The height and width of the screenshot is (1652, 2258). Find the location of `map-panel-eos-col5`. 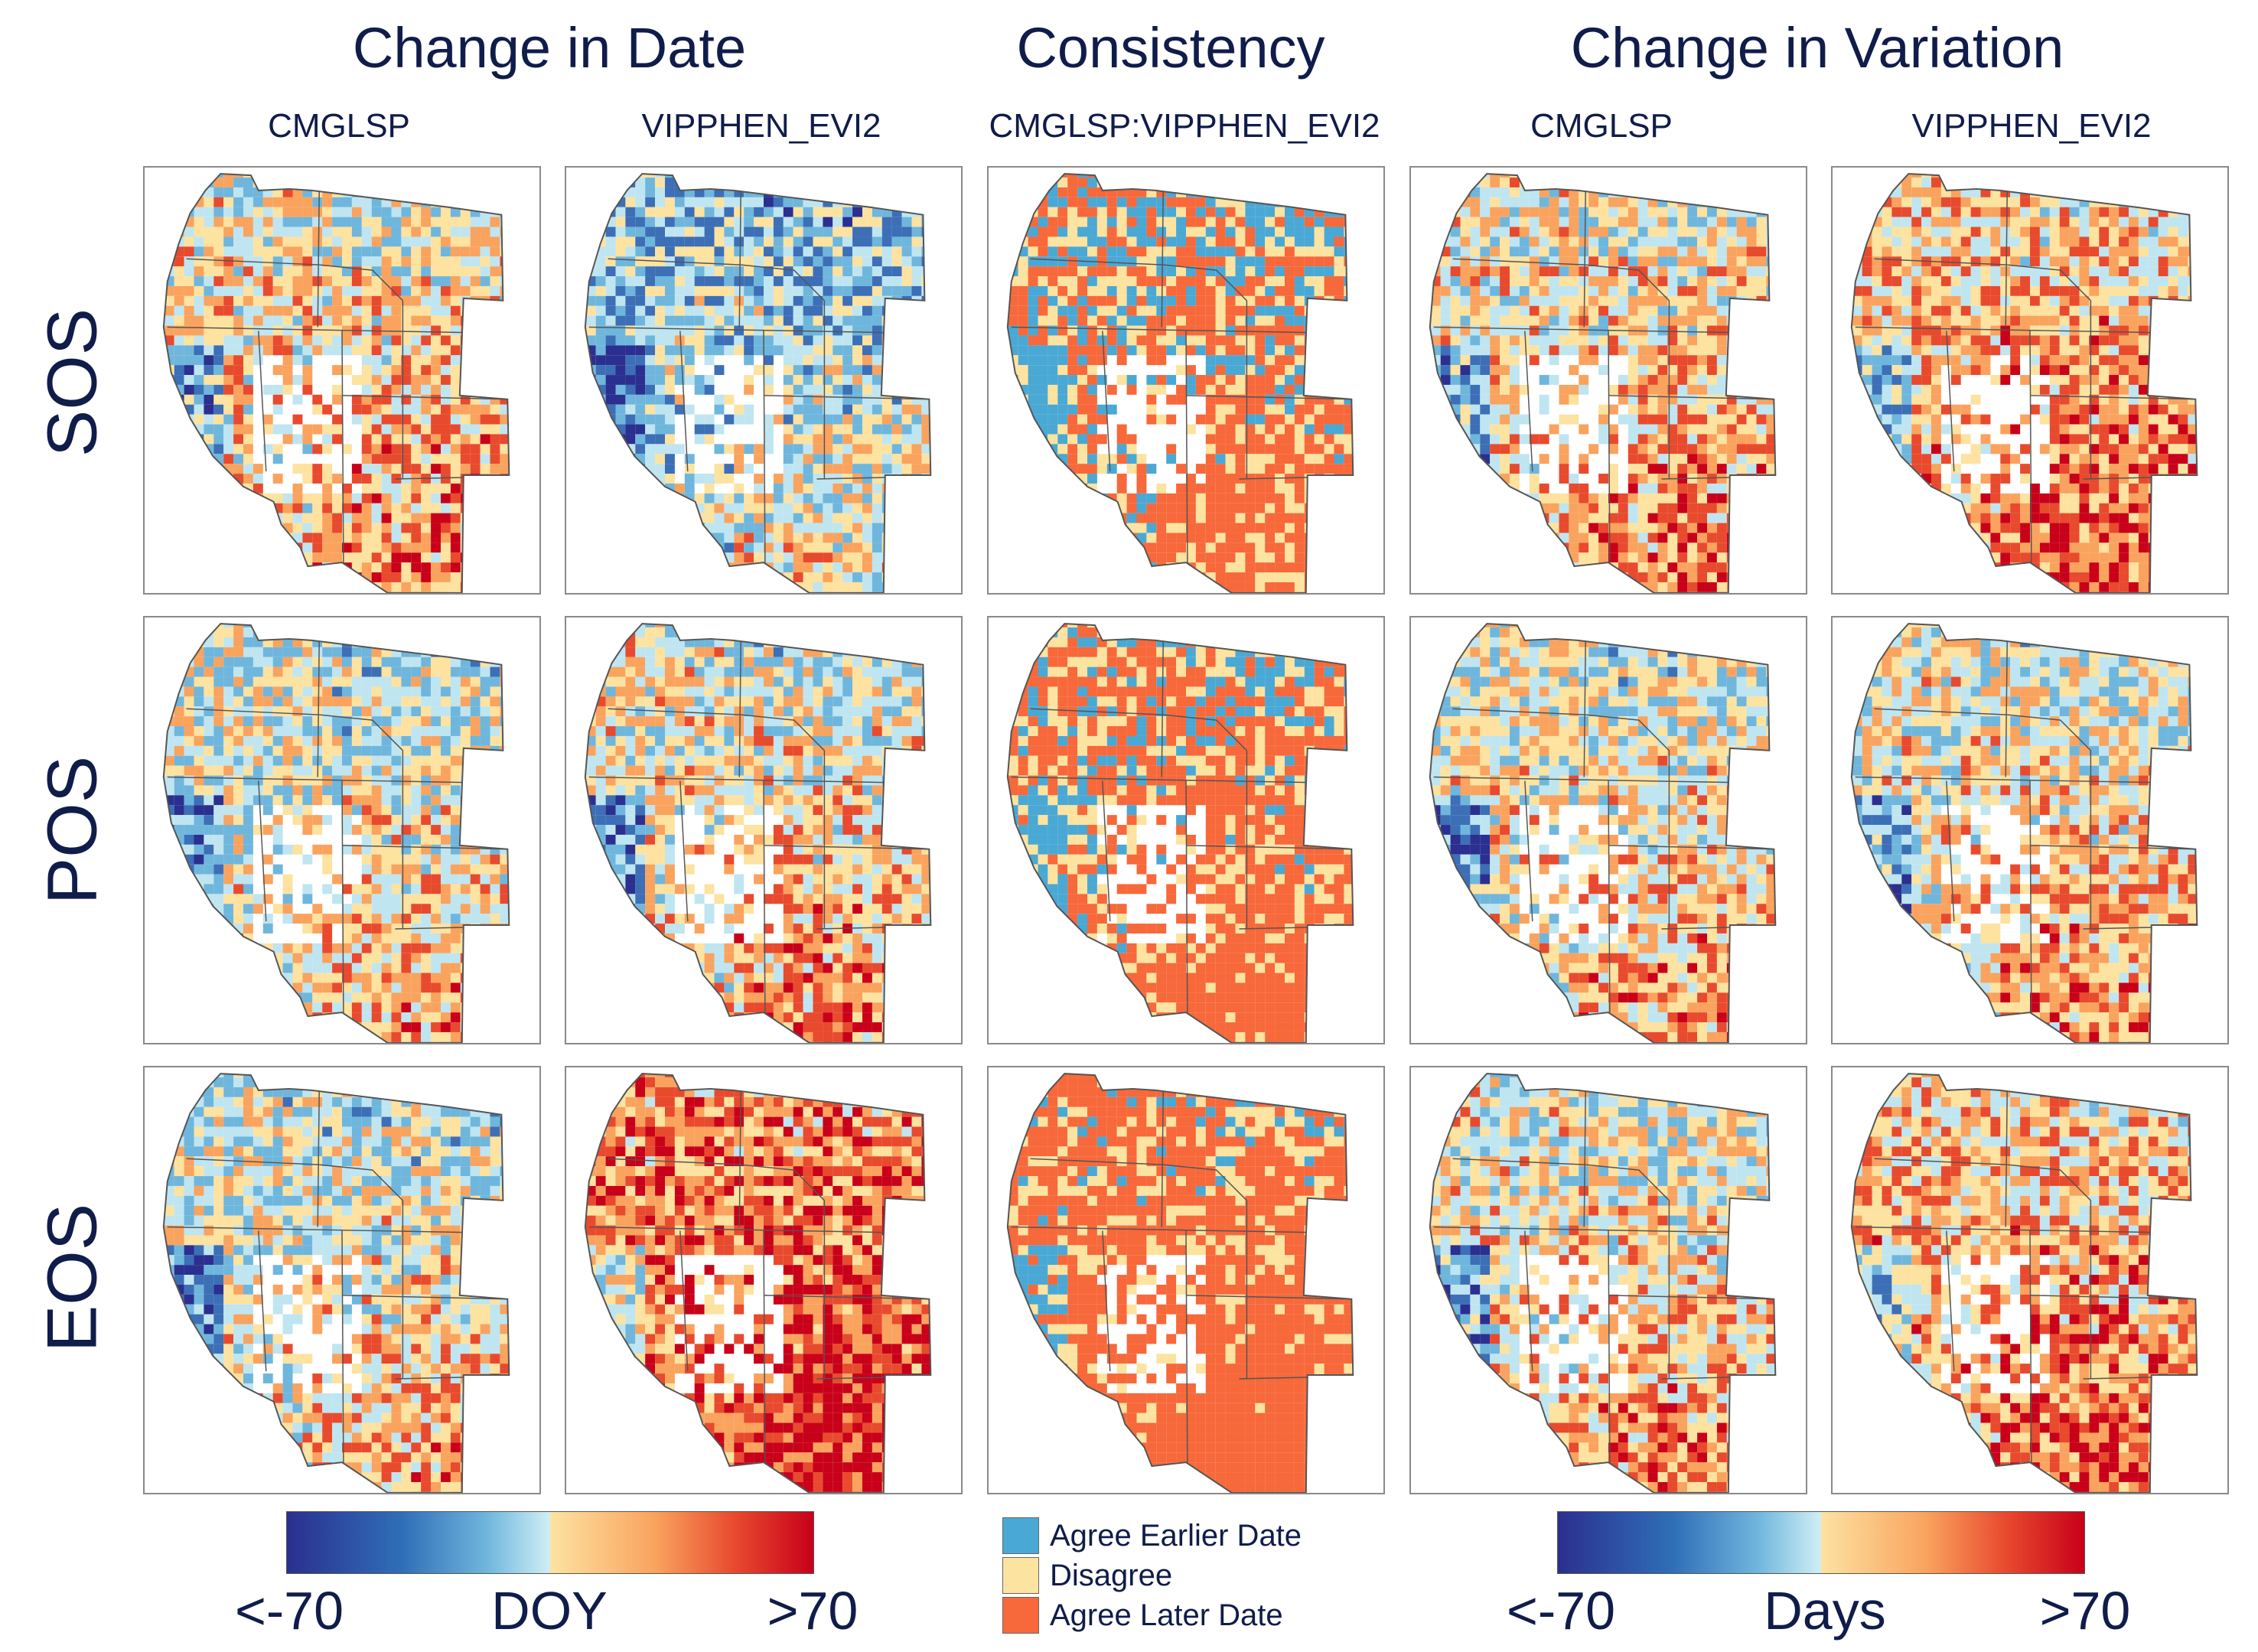

map-panel-eos-col5 is located at coordinates (2030, 1280).